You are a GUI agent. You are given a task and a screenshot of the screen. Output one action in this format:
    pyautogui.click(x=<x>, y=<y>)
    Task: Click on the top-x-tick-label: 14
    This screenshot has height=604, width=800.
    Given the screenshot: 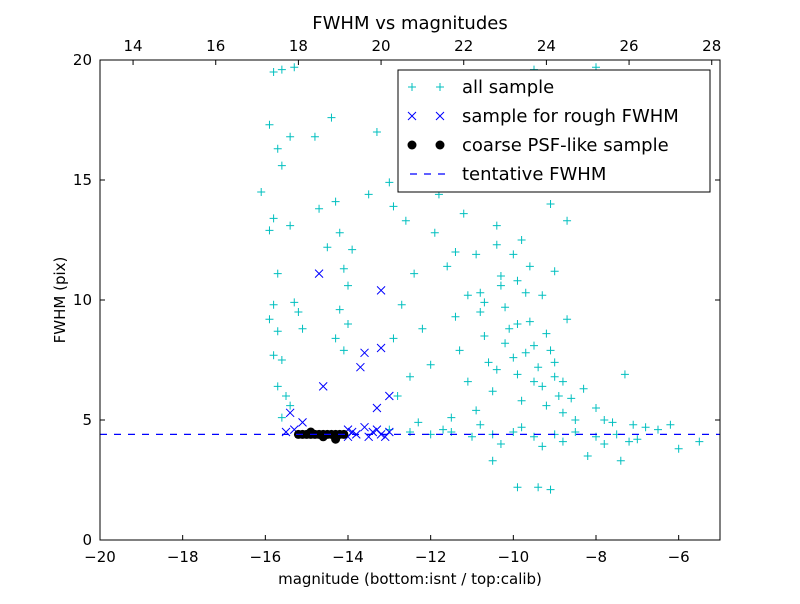 What is the action you would take?
    pyautogui.click(x=133, y=46)
    